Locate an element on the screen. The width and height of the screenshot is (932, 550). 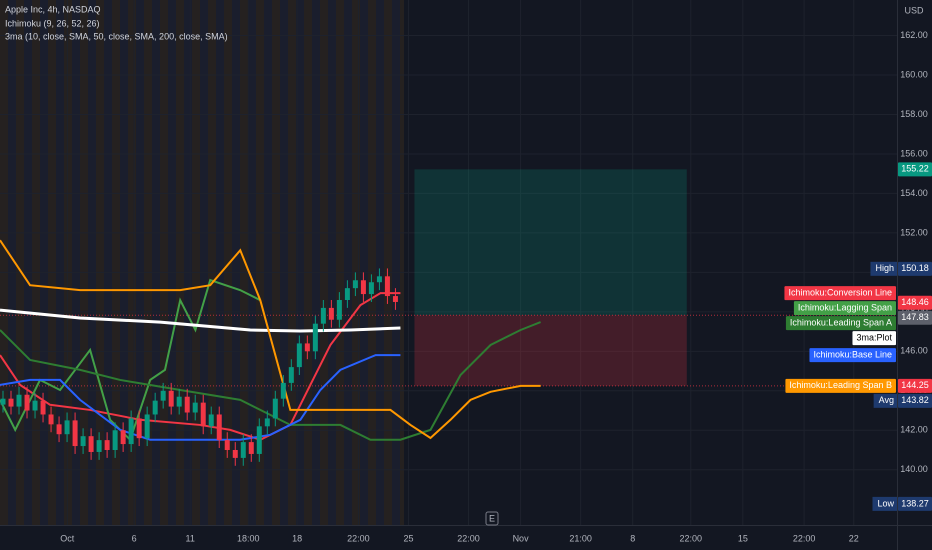
series-tag-label: Ichimoku:Leading Span A is located at coordinates (841, 322).